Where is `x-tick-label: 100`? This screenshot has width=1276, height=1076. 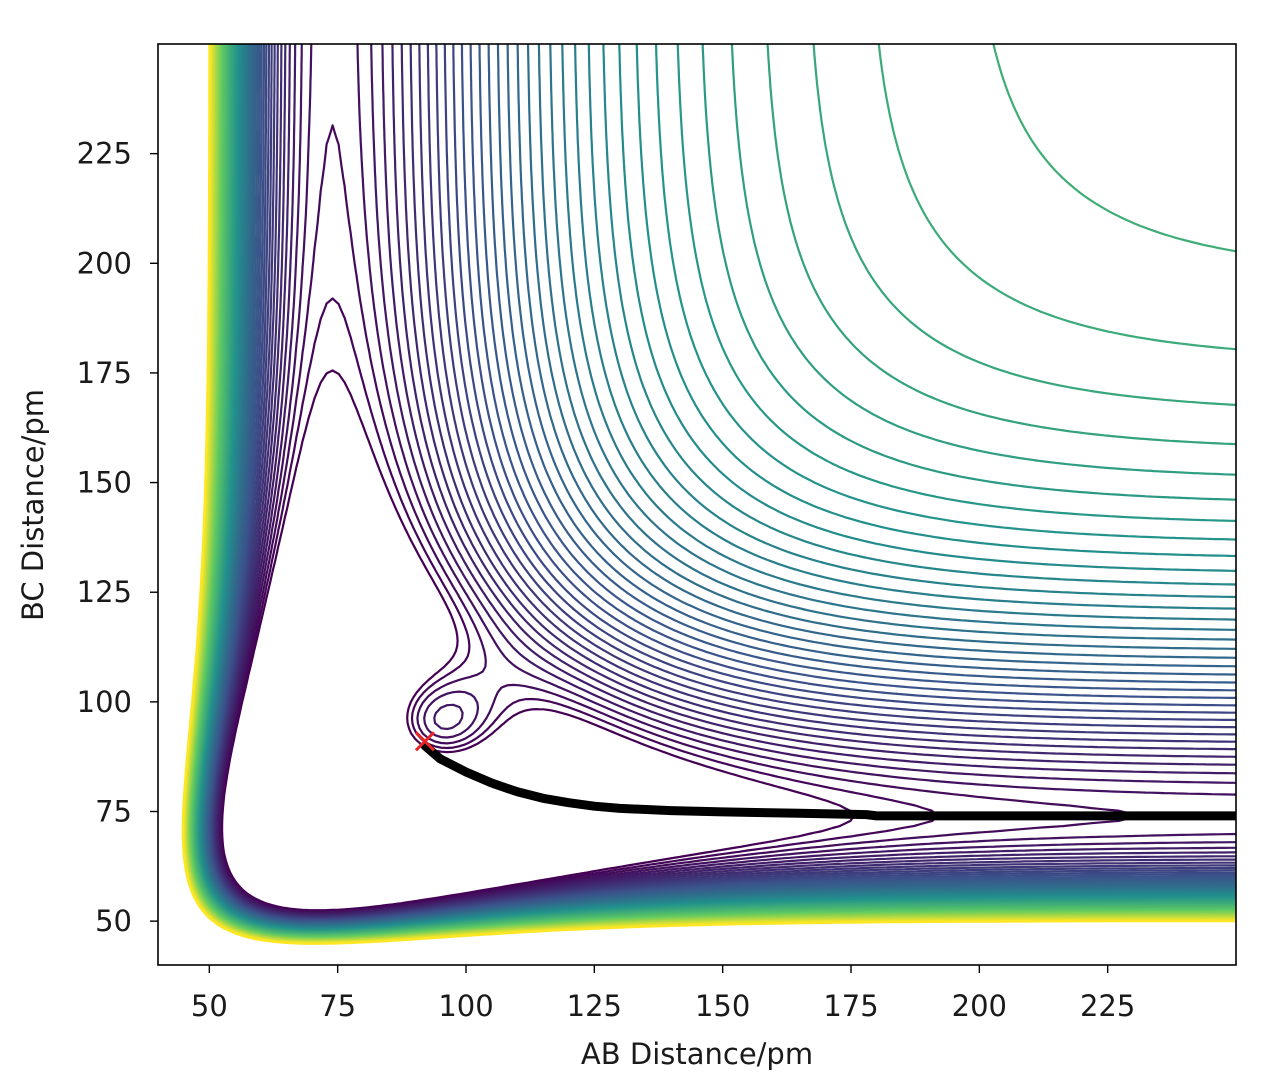
x-tick-label: 100 is located at coordinates (465, 1006).